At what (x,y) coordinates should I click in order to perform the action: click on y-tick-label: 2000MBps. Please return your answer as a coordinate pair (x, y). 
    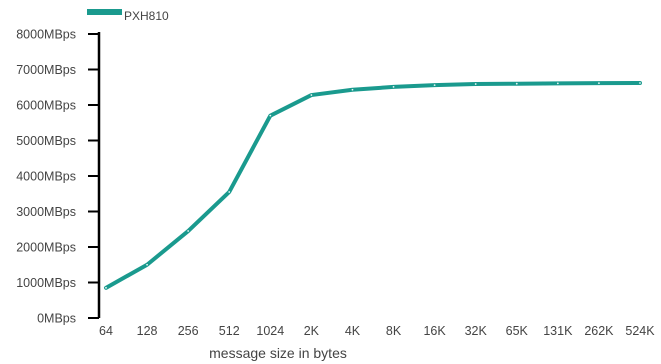
    Looking at the image, I should click on (46, 248).